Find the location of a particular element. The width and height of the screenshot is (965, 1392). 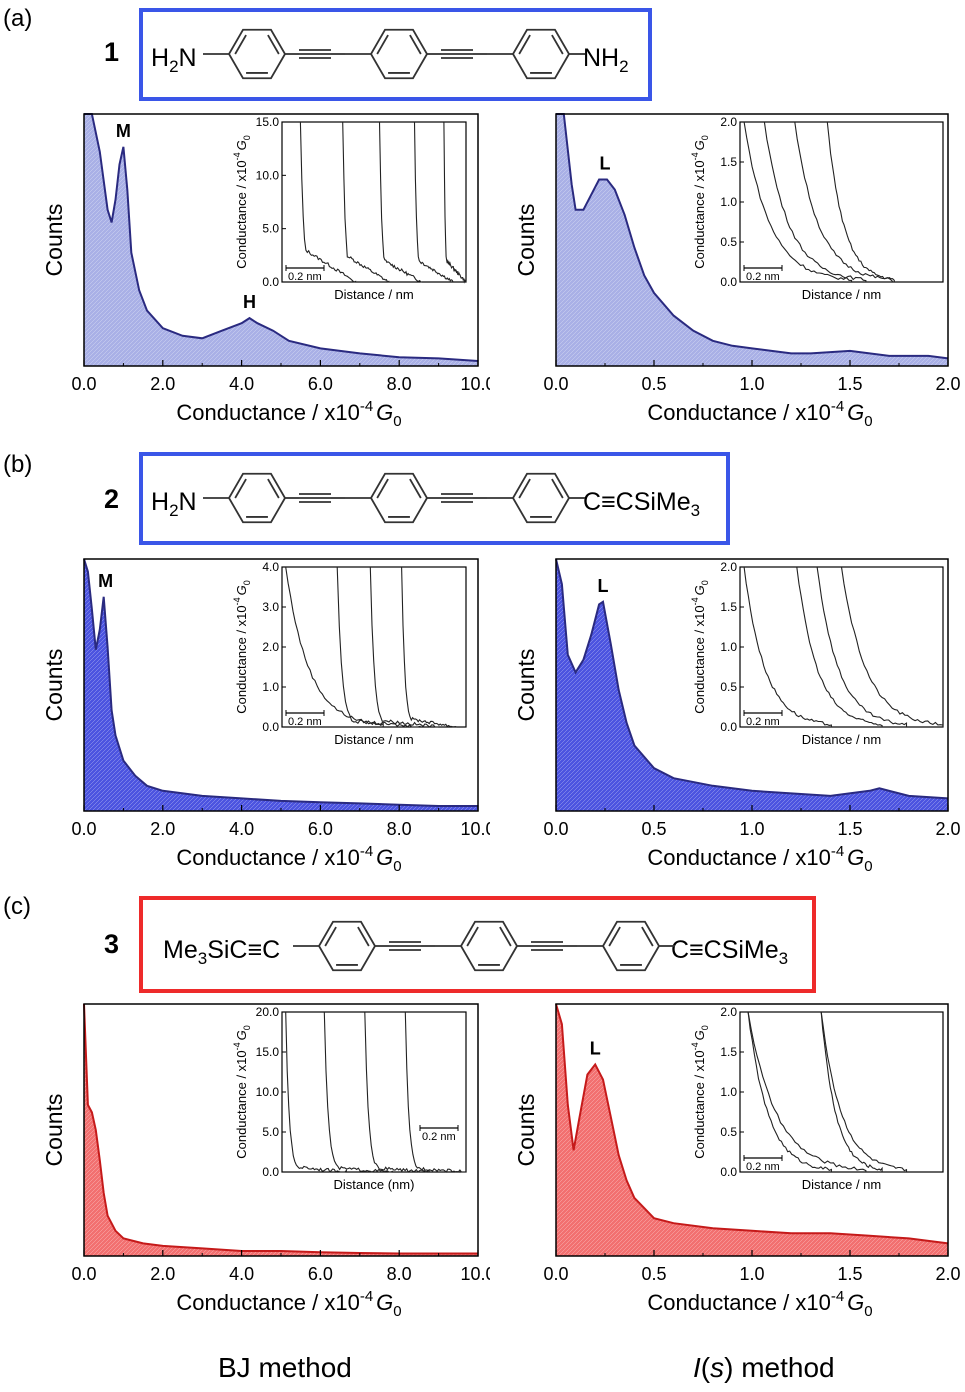

molecule-structure-3: Me3SiC≡C C≡CSiMe3 is located at coordinates (475, 946).